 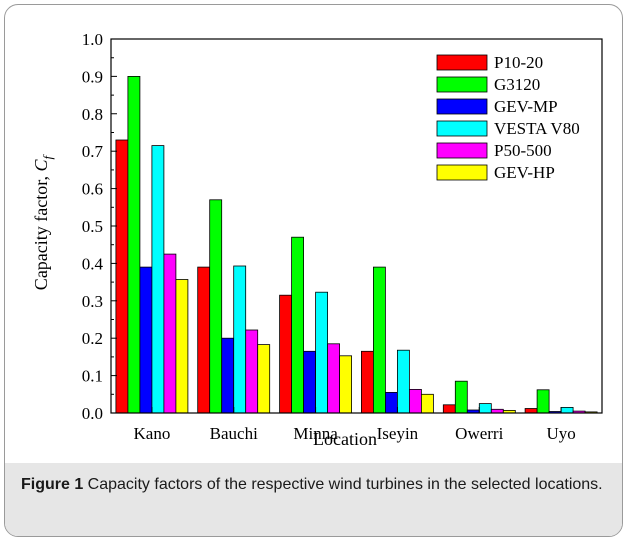 I want to click on bar-kano-g3120, so click(x=134, y=245).